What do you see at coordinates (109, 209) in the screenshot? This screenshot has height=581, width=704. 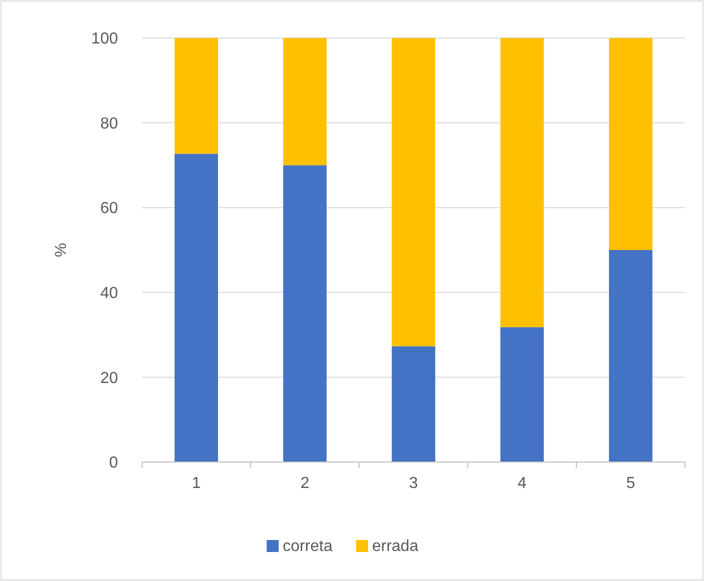 I see `y-tick-label: 60` at bounding box center [109, 209].